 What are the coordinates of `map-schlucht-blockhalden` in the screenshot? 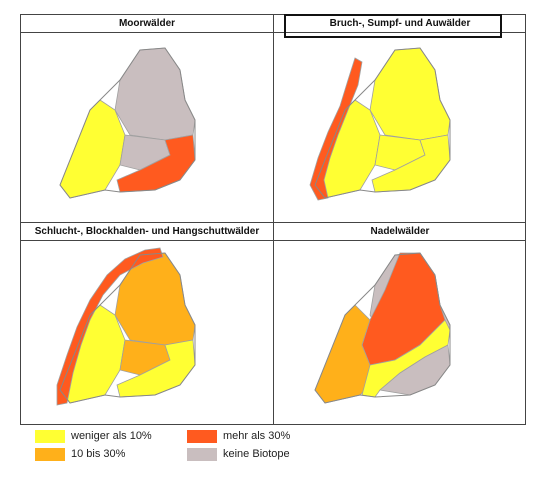 It's located at (126, 326).